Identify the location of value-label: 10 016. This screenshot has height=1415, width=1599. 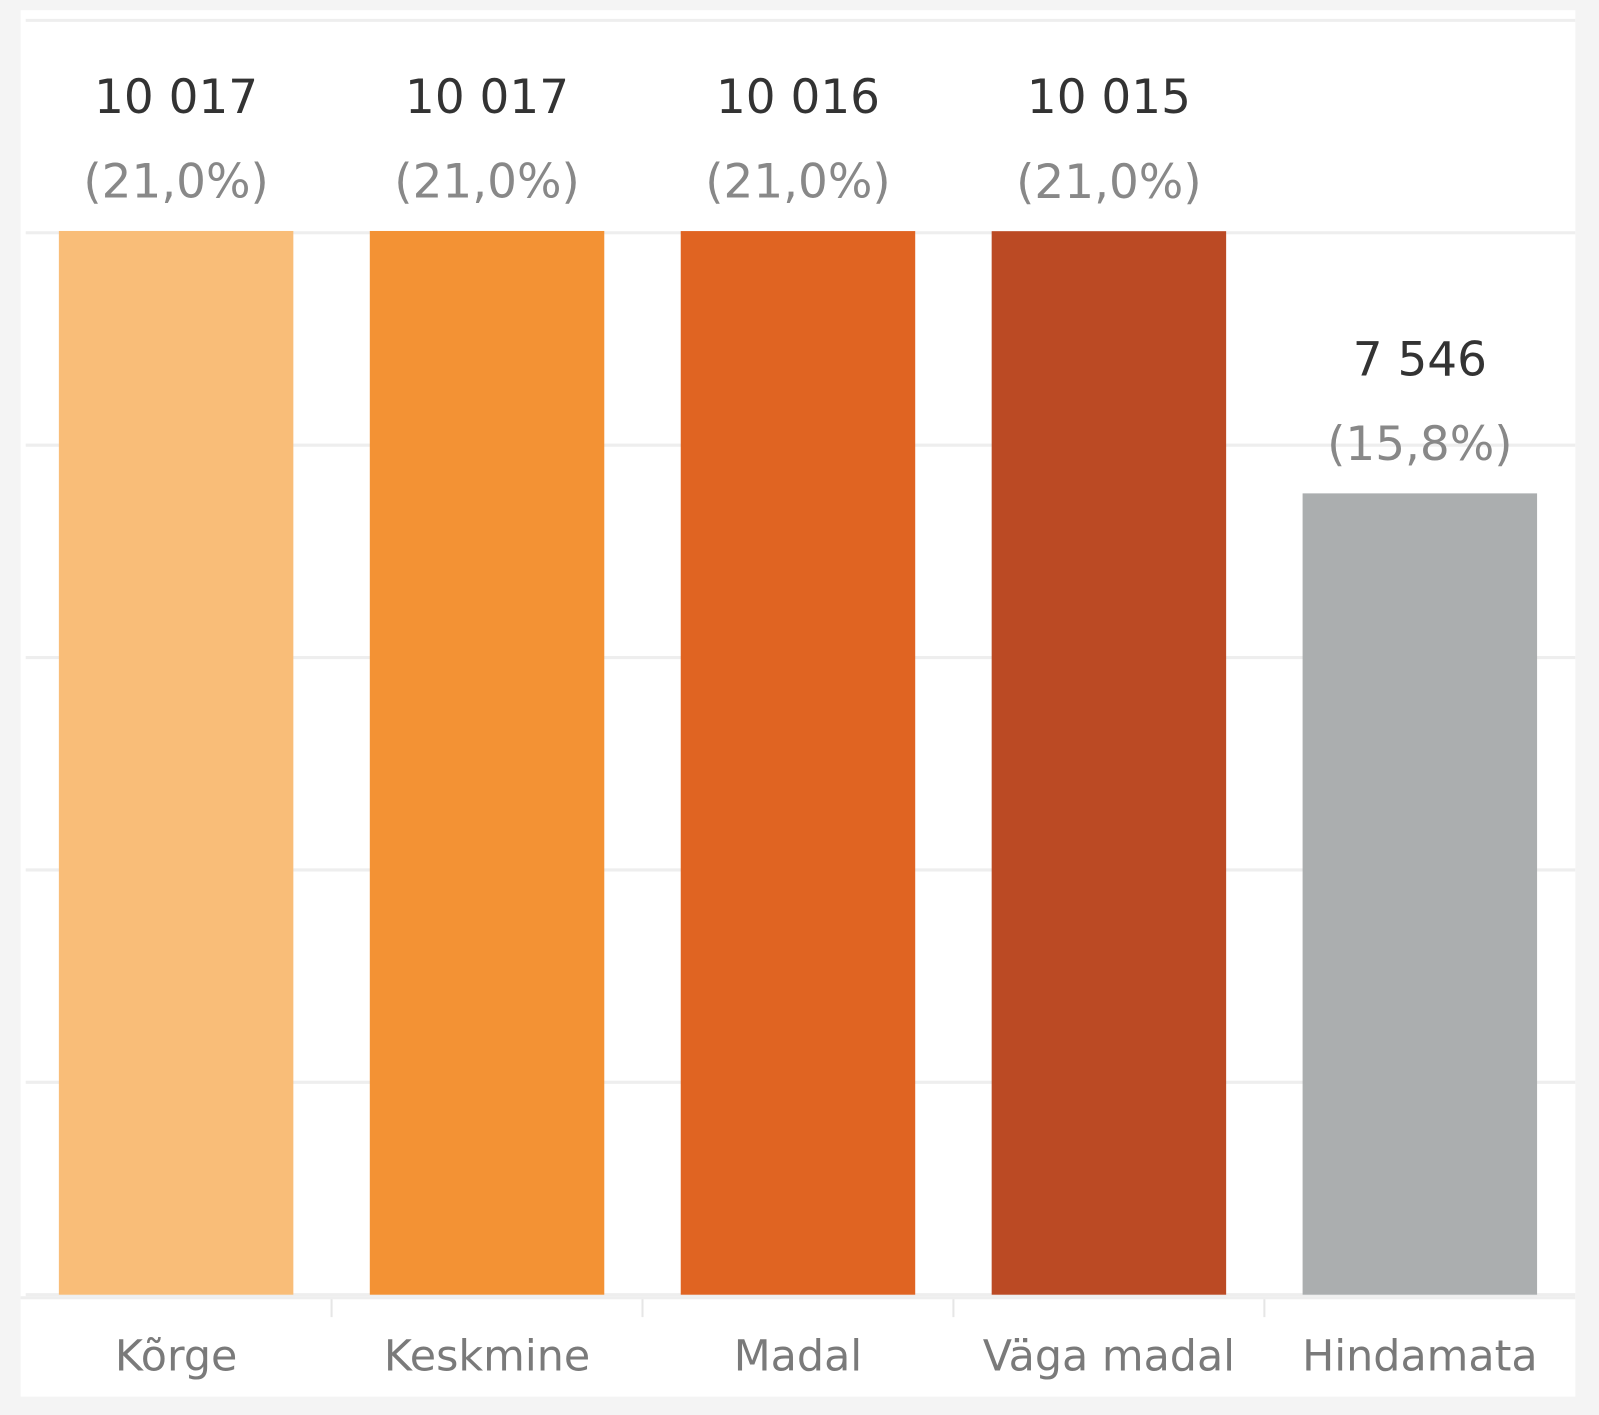
(798, 97).